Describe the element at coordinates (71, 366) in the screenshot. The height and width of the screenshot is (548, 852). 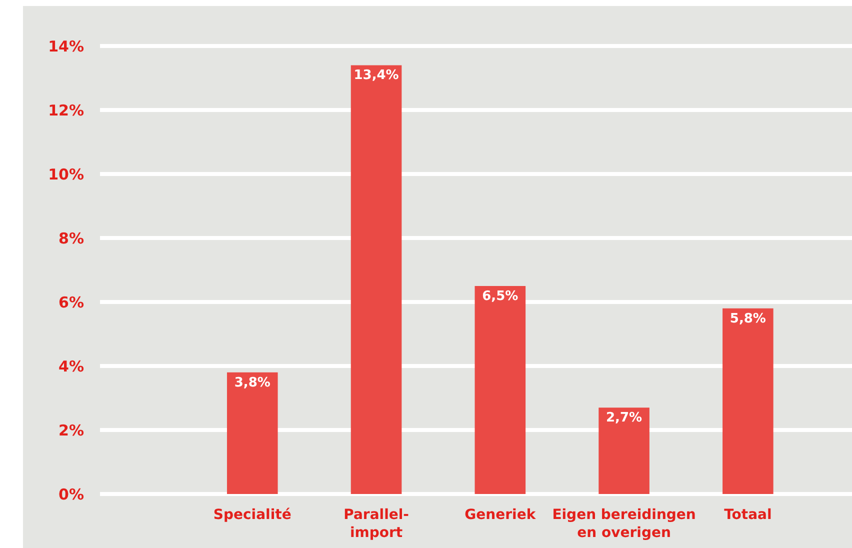
I see `y-tick-label: 4%` at that location.